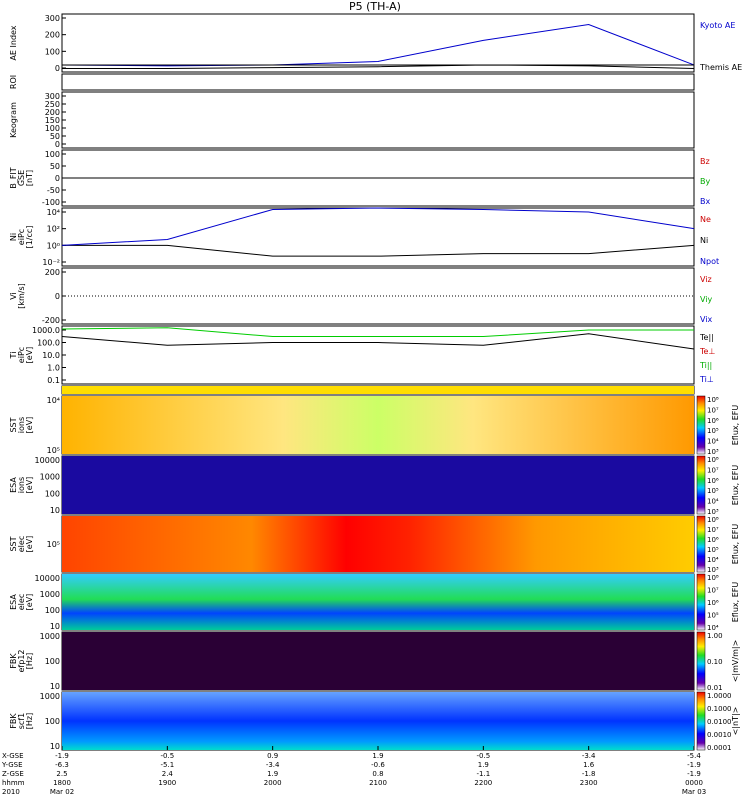 Image resolution: width=750 pixels, height=800 pixels. I want to click on colorbar-sst_i, so click(701, 425).